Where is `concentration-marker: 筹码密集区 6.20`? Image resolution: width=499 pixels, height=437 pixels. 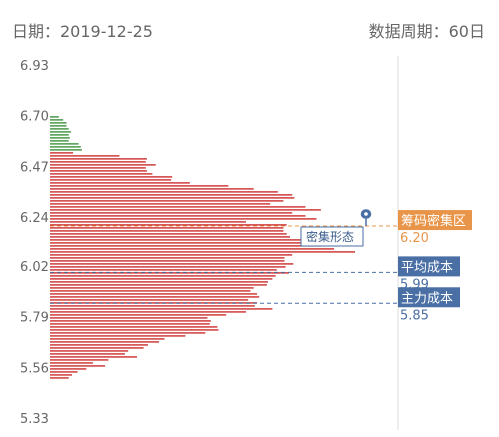 concentration-marker: 筹码密集区 6.20 is located at coordinates (261, 228).